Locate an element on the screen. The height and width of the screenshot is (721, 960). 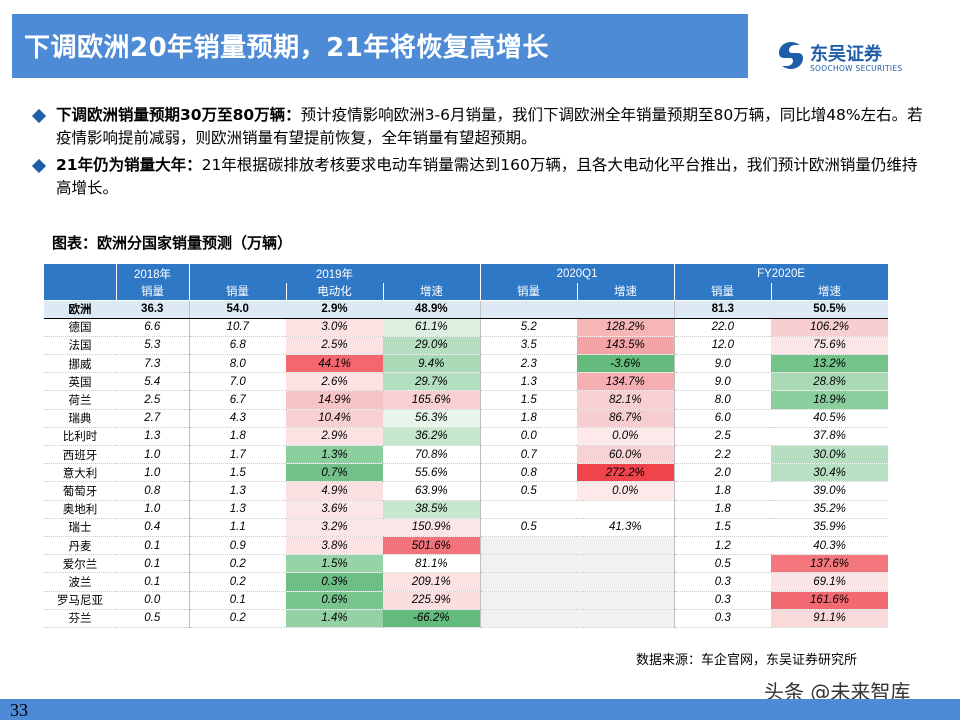
header-group-fy2020e: FY2020E is located at coordinates (781, 273).